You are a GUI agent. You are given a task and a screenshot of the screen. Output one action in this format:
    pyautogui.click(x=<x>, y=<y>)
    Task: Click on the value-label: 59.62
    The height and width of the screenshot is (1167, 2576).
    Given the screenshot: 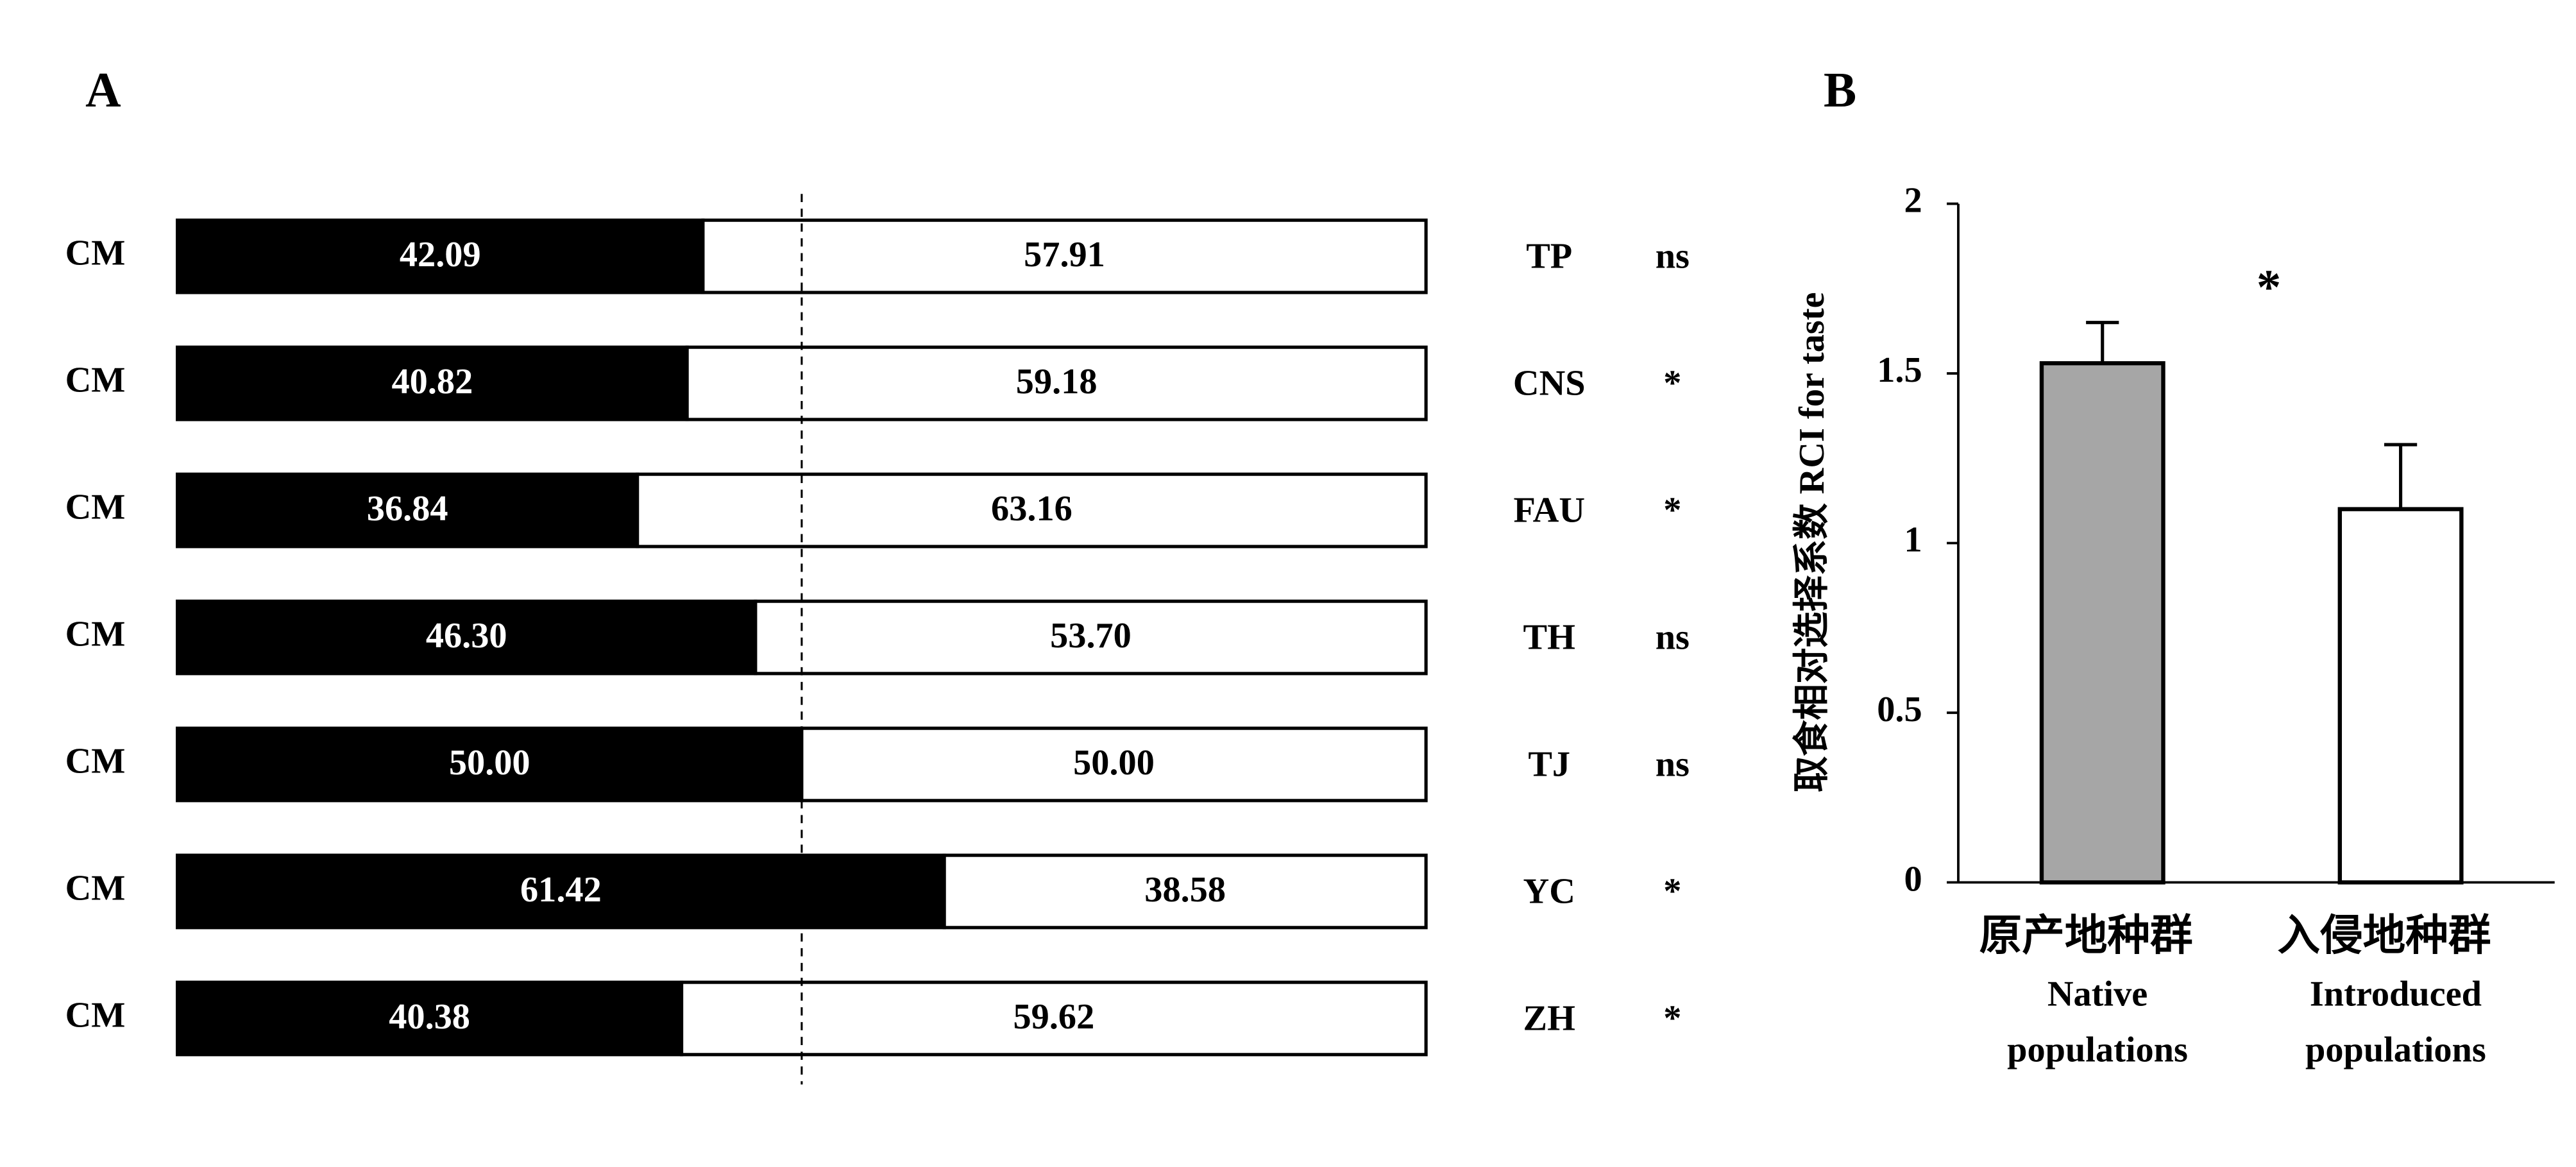 What is the action you would take?
    pyautogui.click(x=1054, y=1017)
    